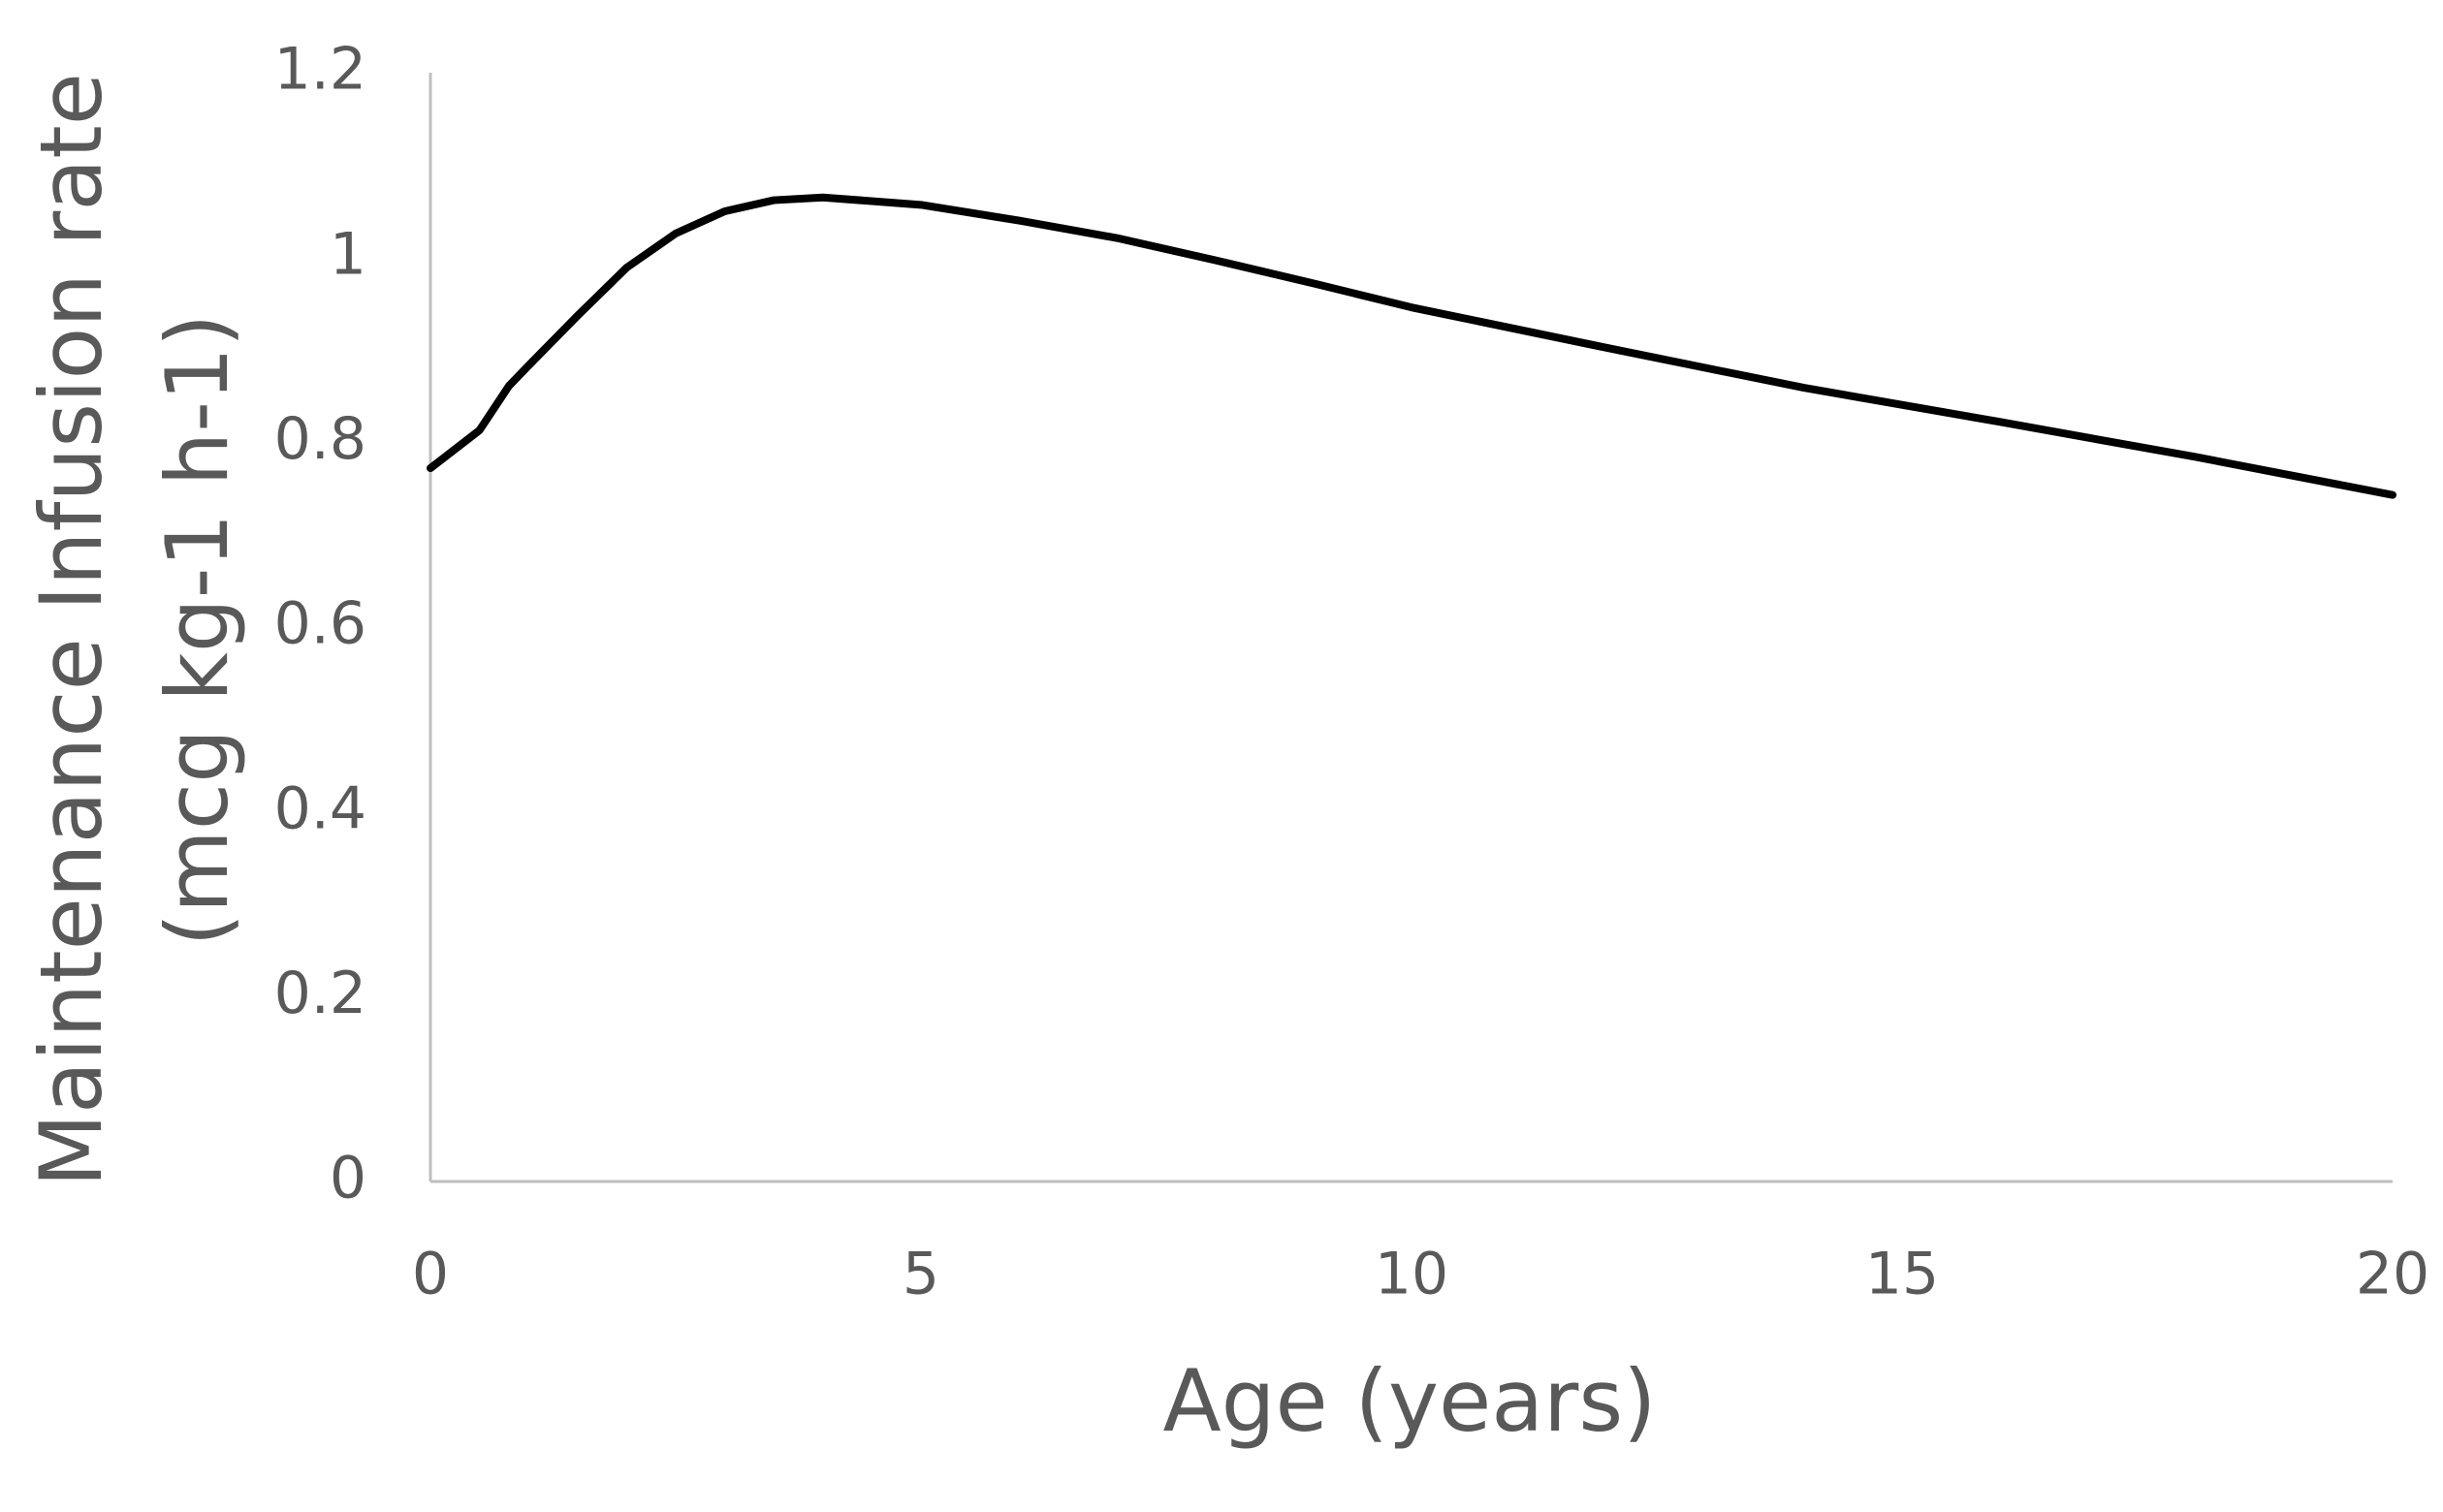  I want to click on y-tick-label: 1.2, so click(320, 70).